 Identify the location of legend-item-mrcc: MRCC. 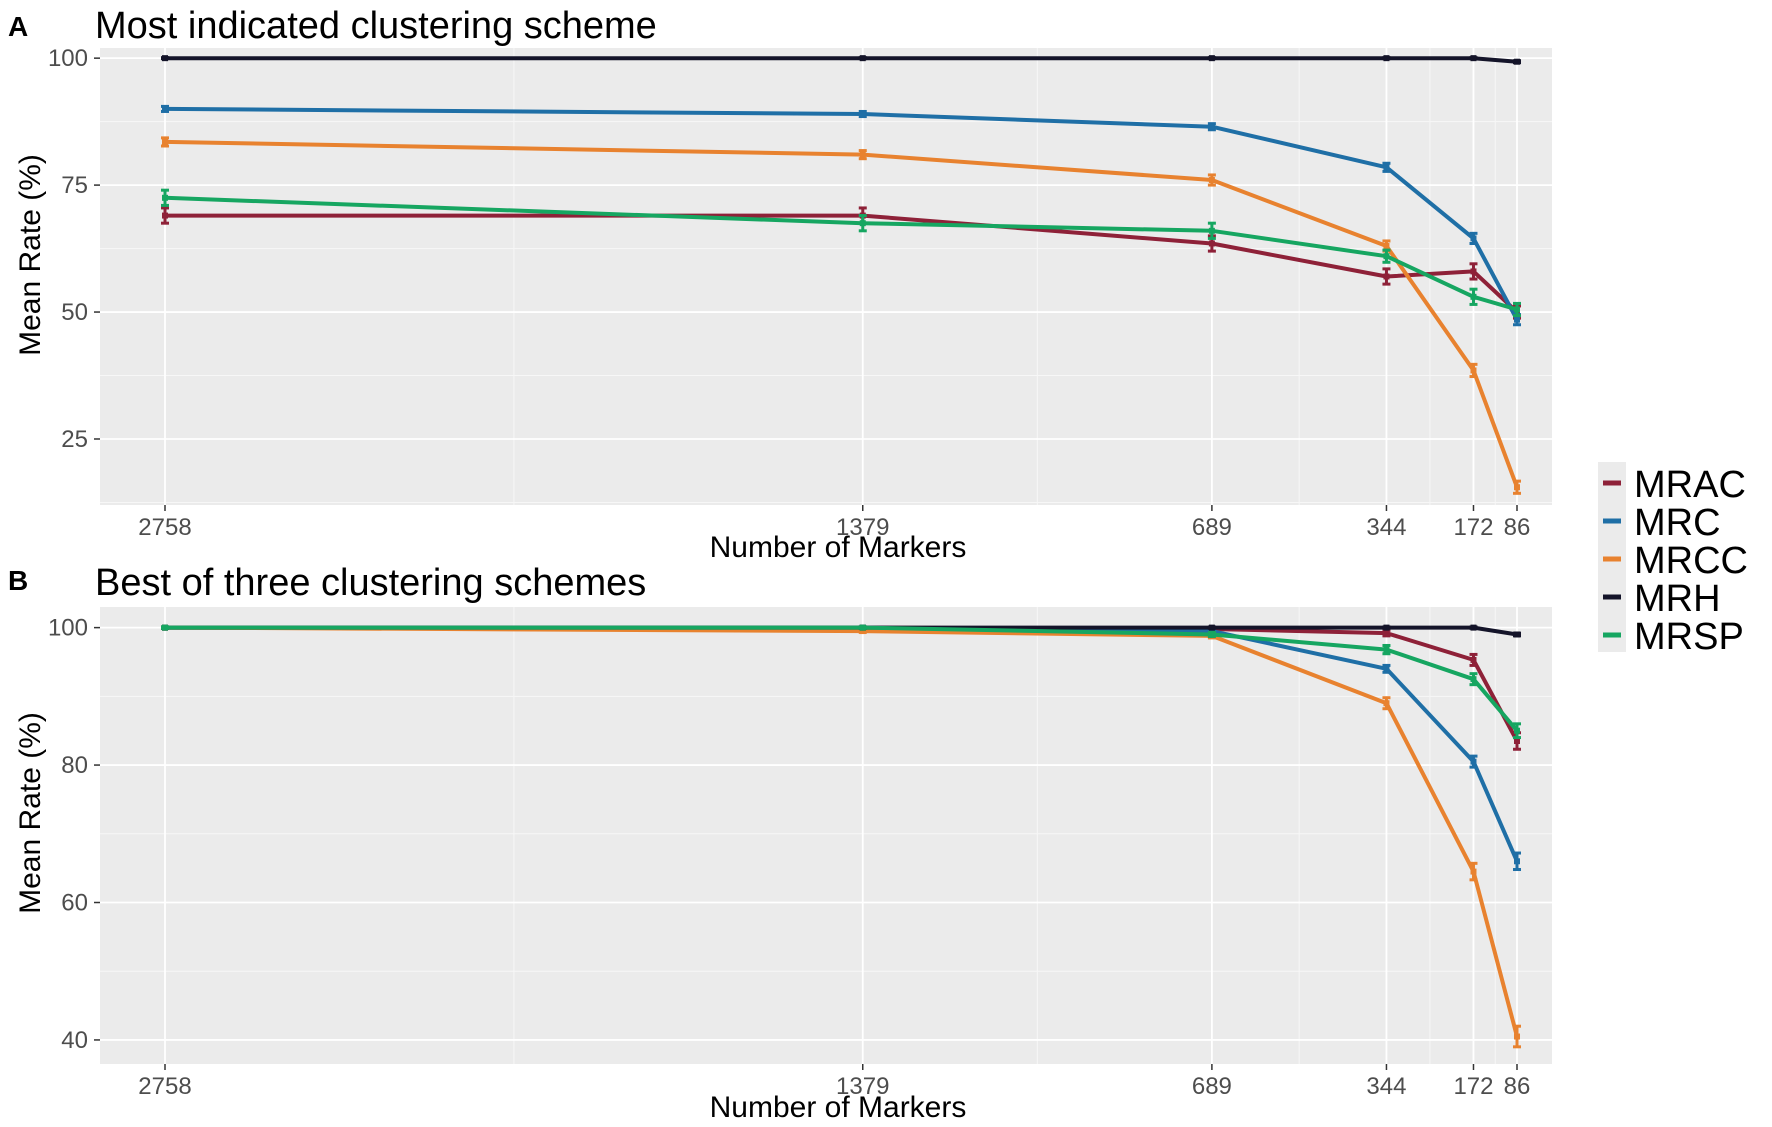
(1675, 561).